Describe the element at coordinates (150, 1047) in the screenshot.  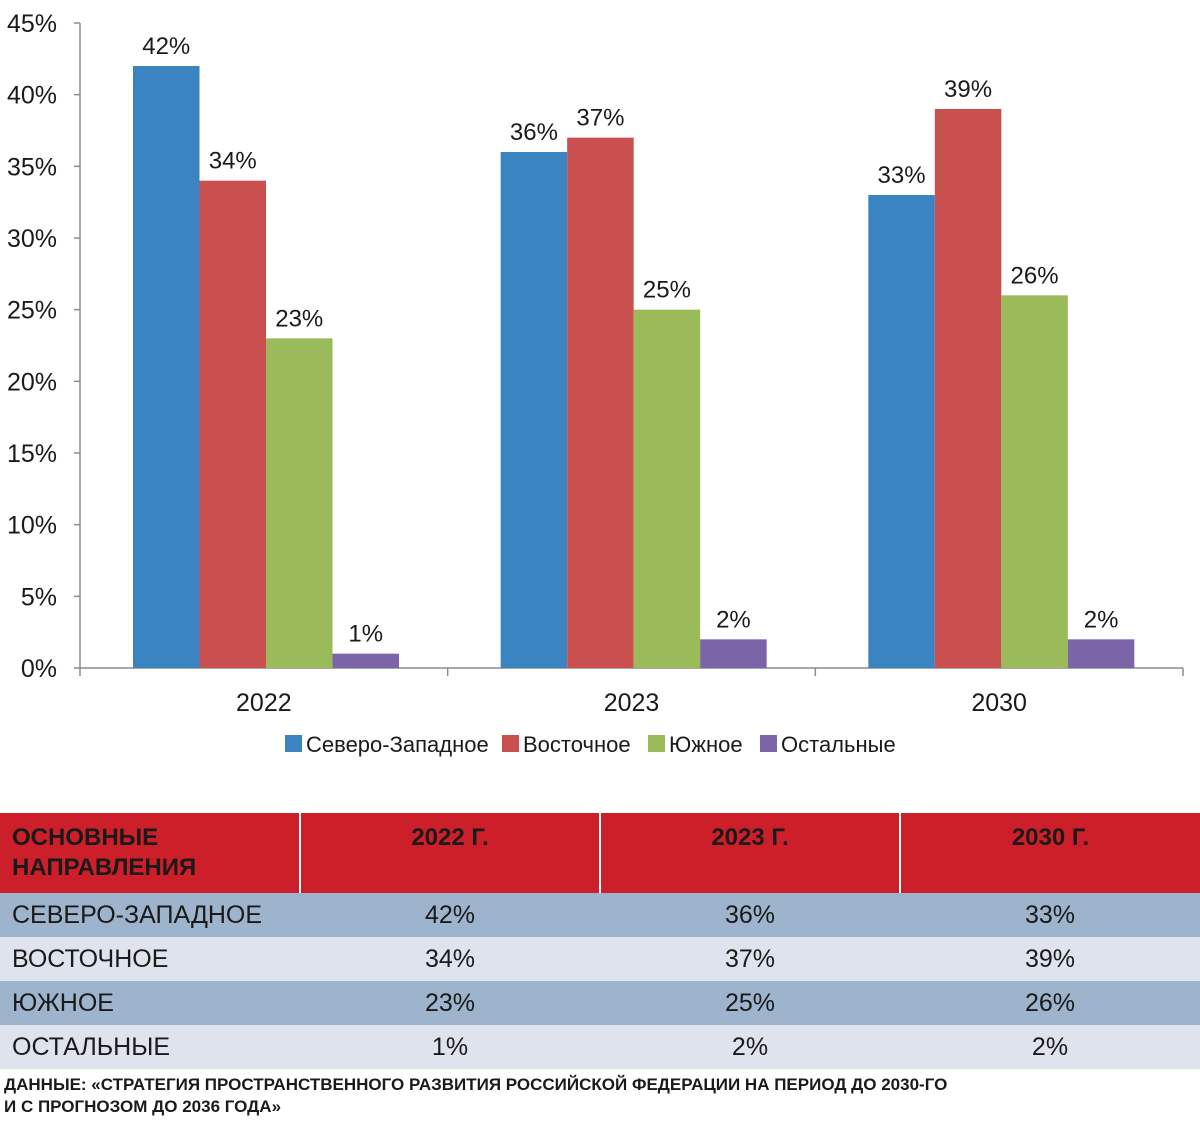
I see `table-cell-direction: ОСТАЛЬНЫЕ` at that location.